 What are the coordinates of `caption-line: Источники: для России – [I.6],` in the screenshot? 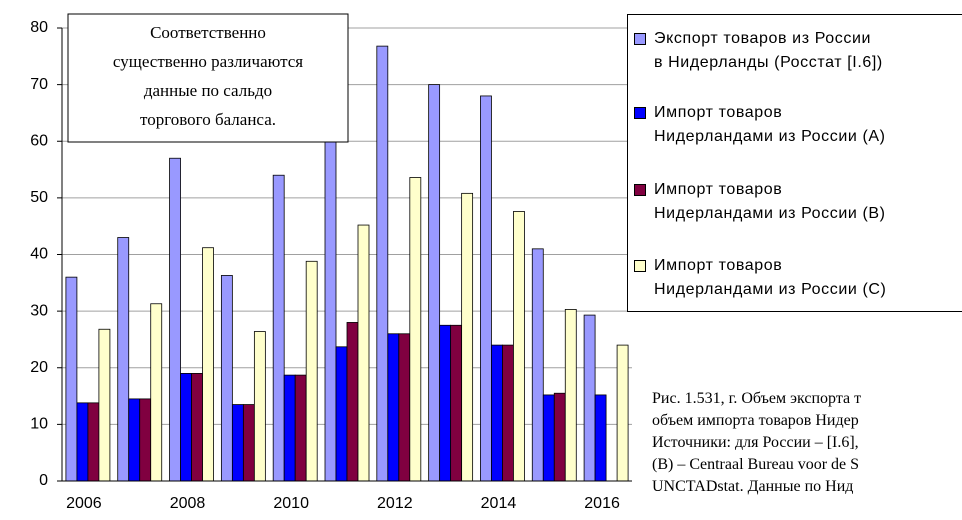 It's located at (755, 442).